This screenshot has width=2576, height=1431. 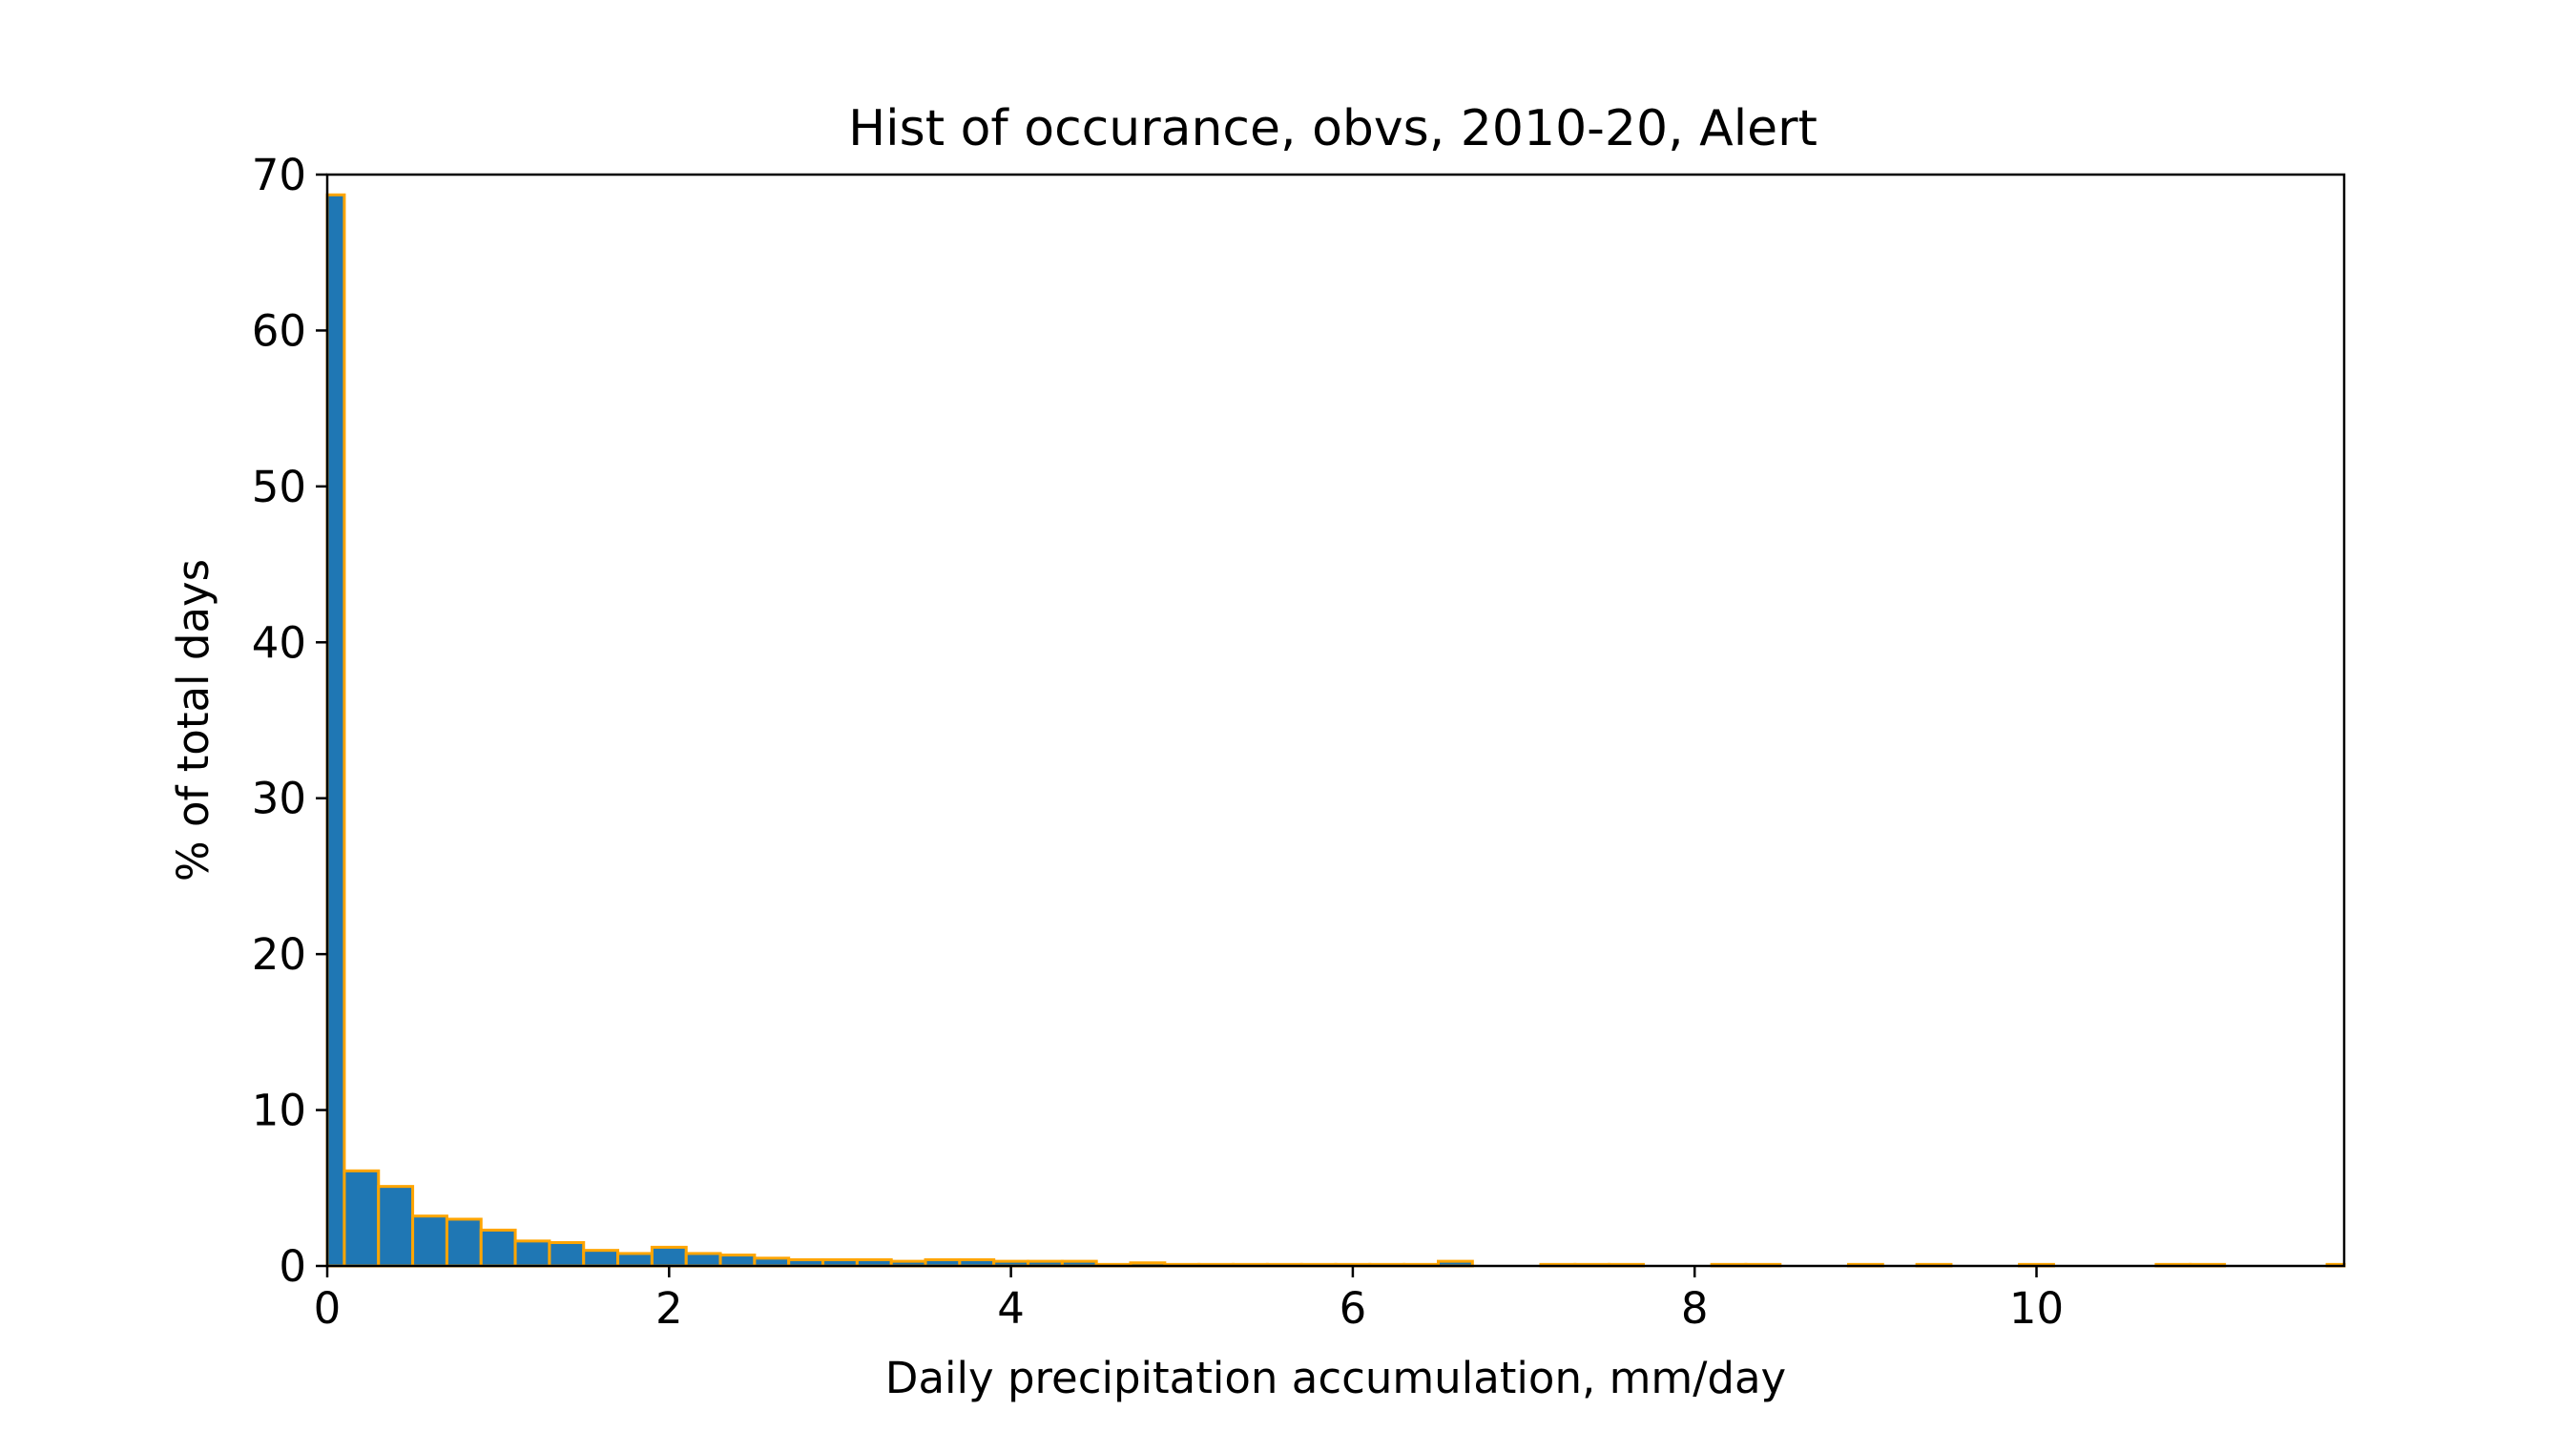 What do you see at coordinates (328, 1308) in the screenshot?
I see `x-tick-label: 0` at bounding box center [328, 1308].